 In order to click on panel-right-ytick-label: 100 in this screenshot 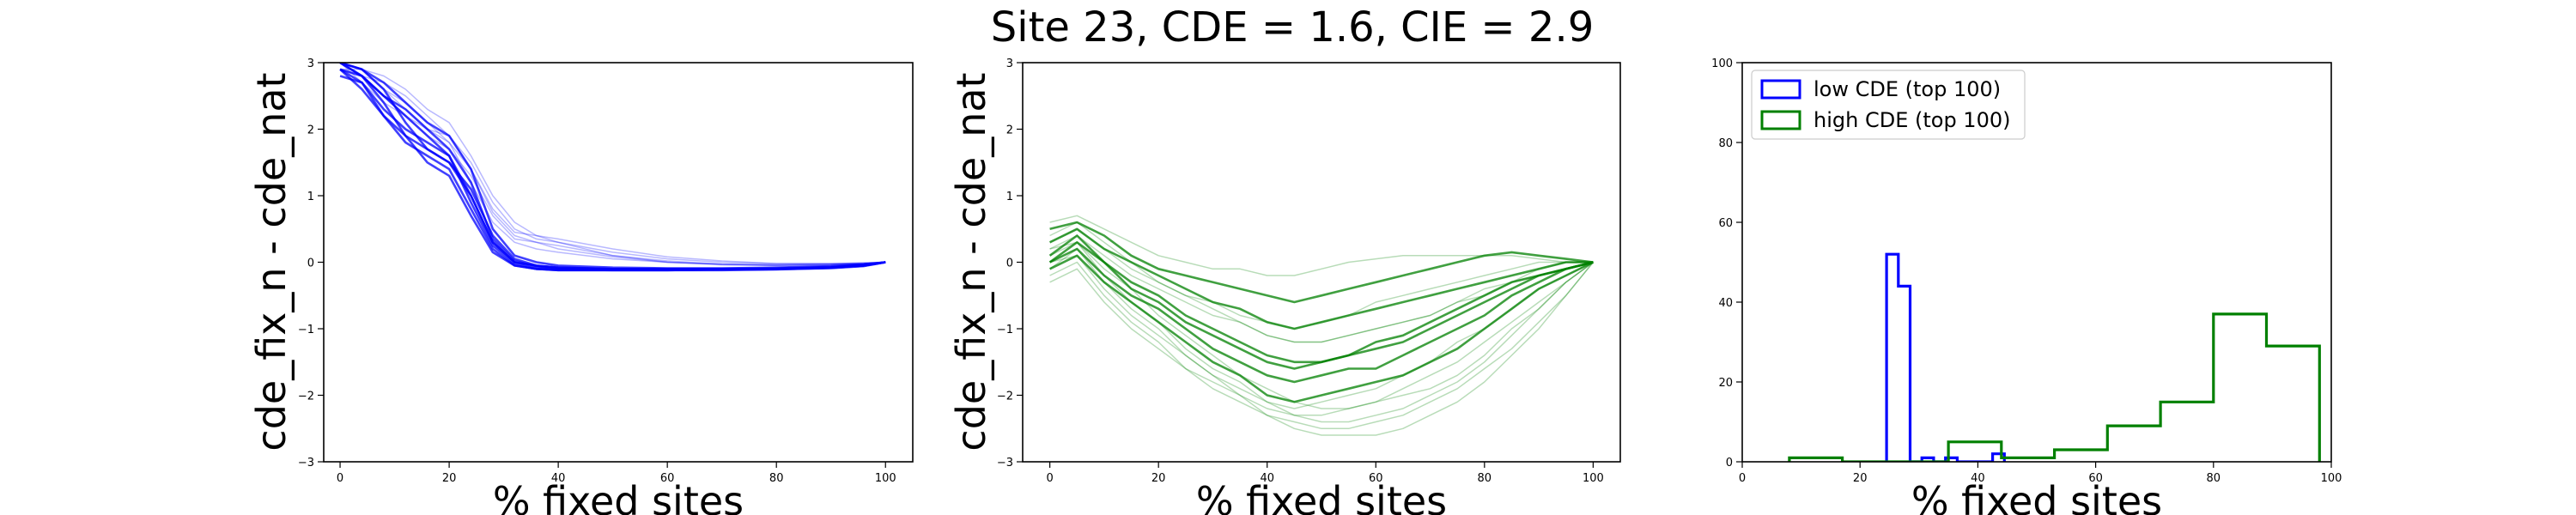, I will do `click(1722, 64)`.